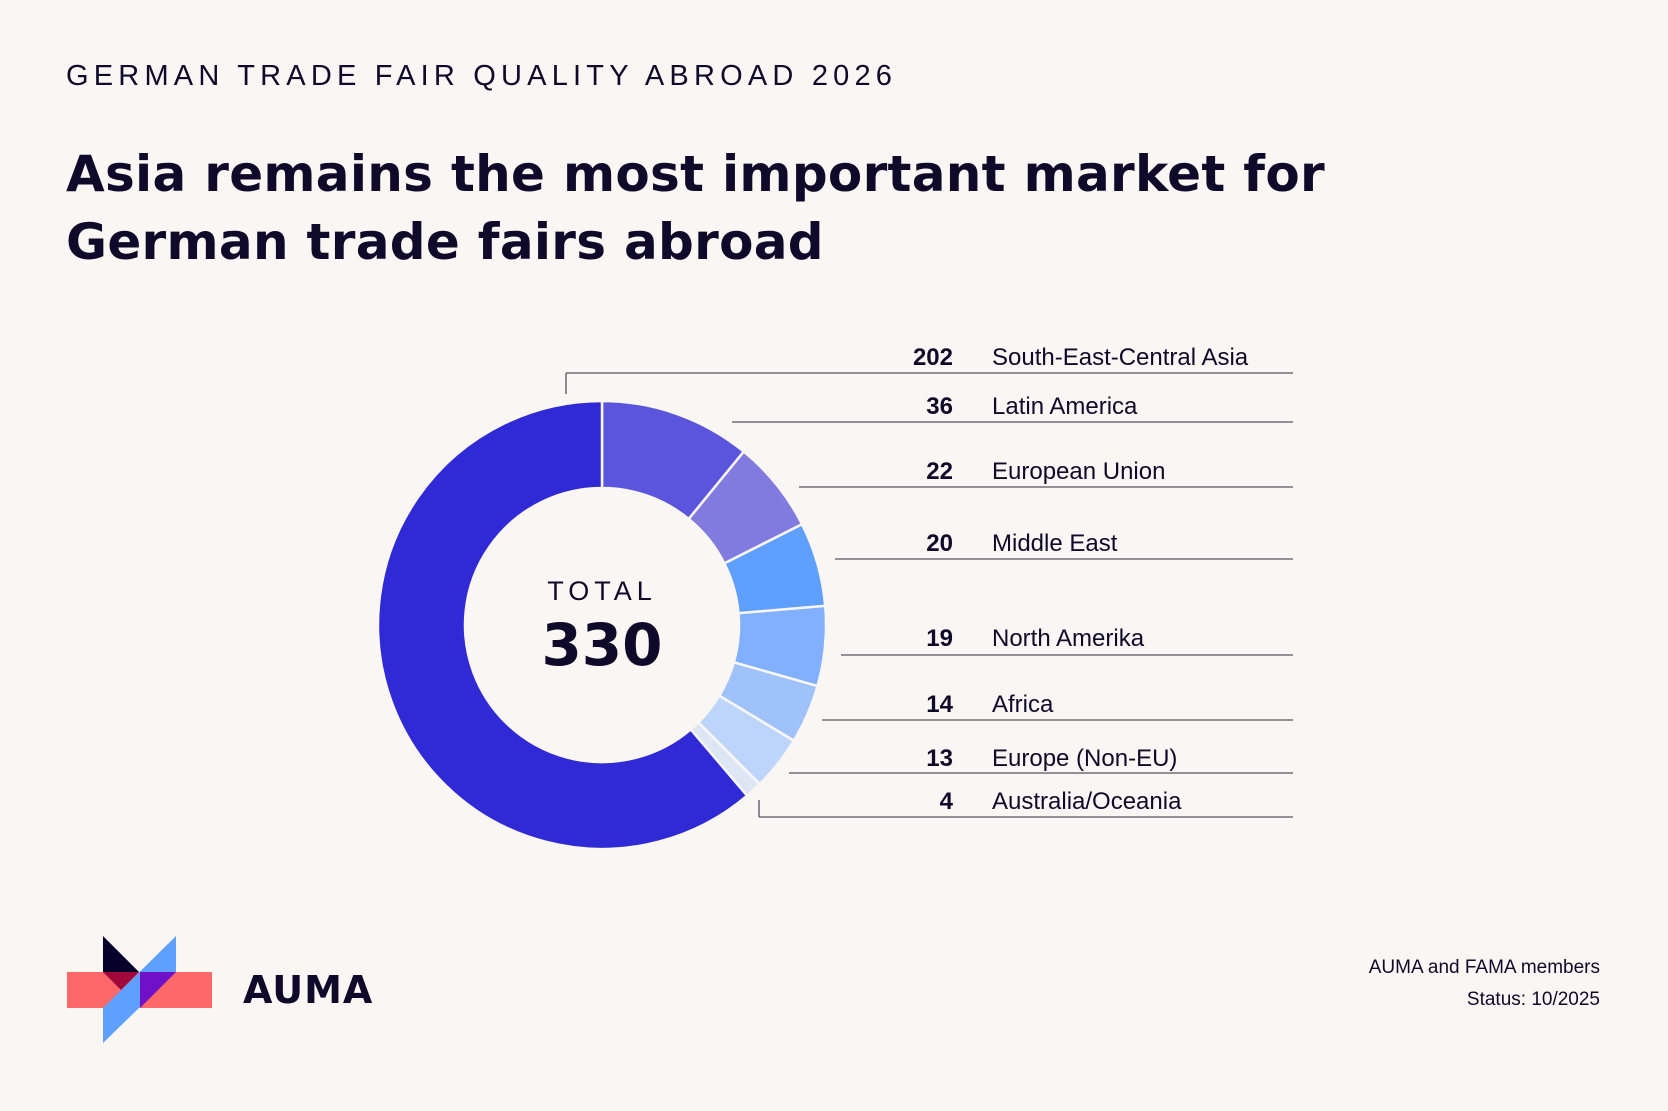 The width and height of the screenshot is (1668, 1111). What do you see at coordinates (1484, 984) in the screenshot?
I see `source-note: AUMA and FAMA members Status: 10/2025` at bounding box center [1484, 984].